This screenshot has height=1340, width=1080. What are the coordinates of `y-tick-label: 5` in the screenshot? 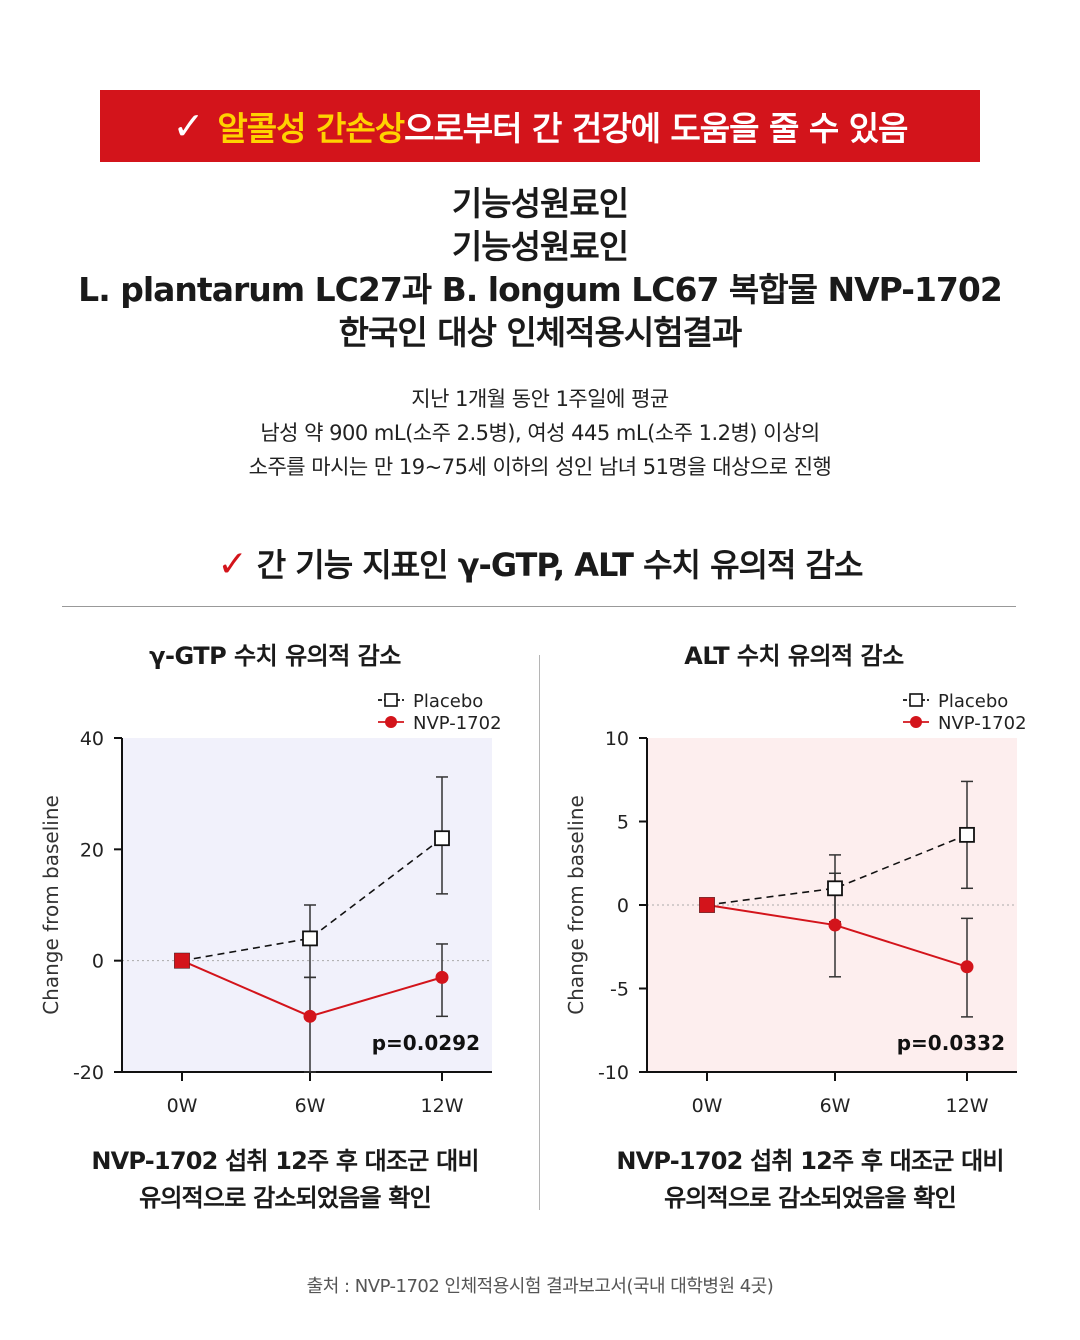 It's located at (623, 823).